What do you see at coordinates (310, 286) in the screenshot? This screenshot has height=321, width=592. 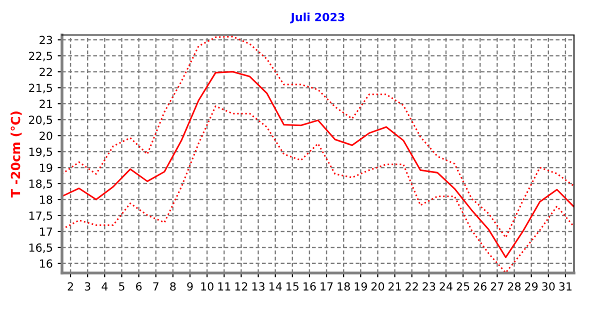 I see `x-tick-label: 16` at bounding box center [310, 286].